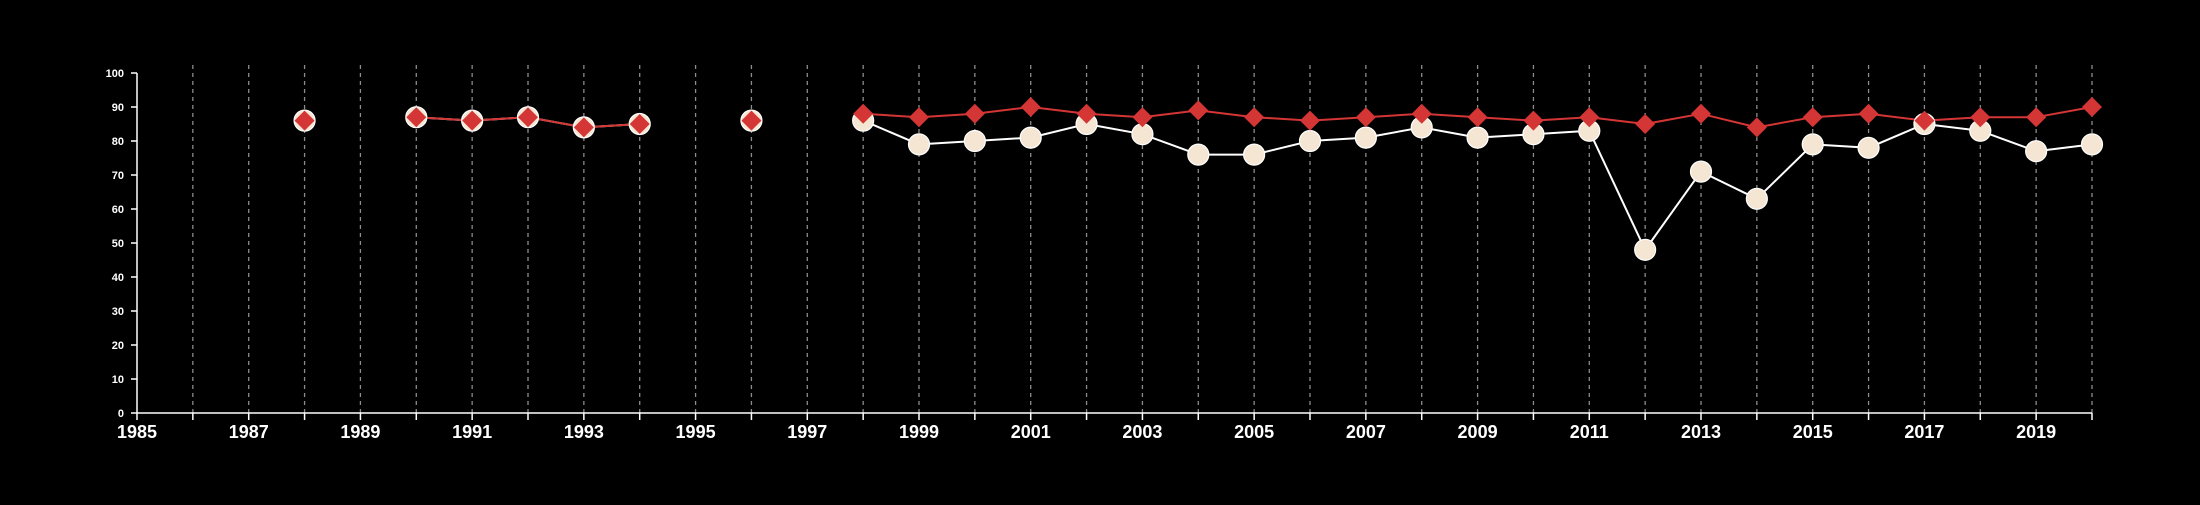 This screenshot has height=505, width=2200. Describe the element at coordinates (919, 432) in the screenshot. I see `x-tick-label: 1999` at that location.